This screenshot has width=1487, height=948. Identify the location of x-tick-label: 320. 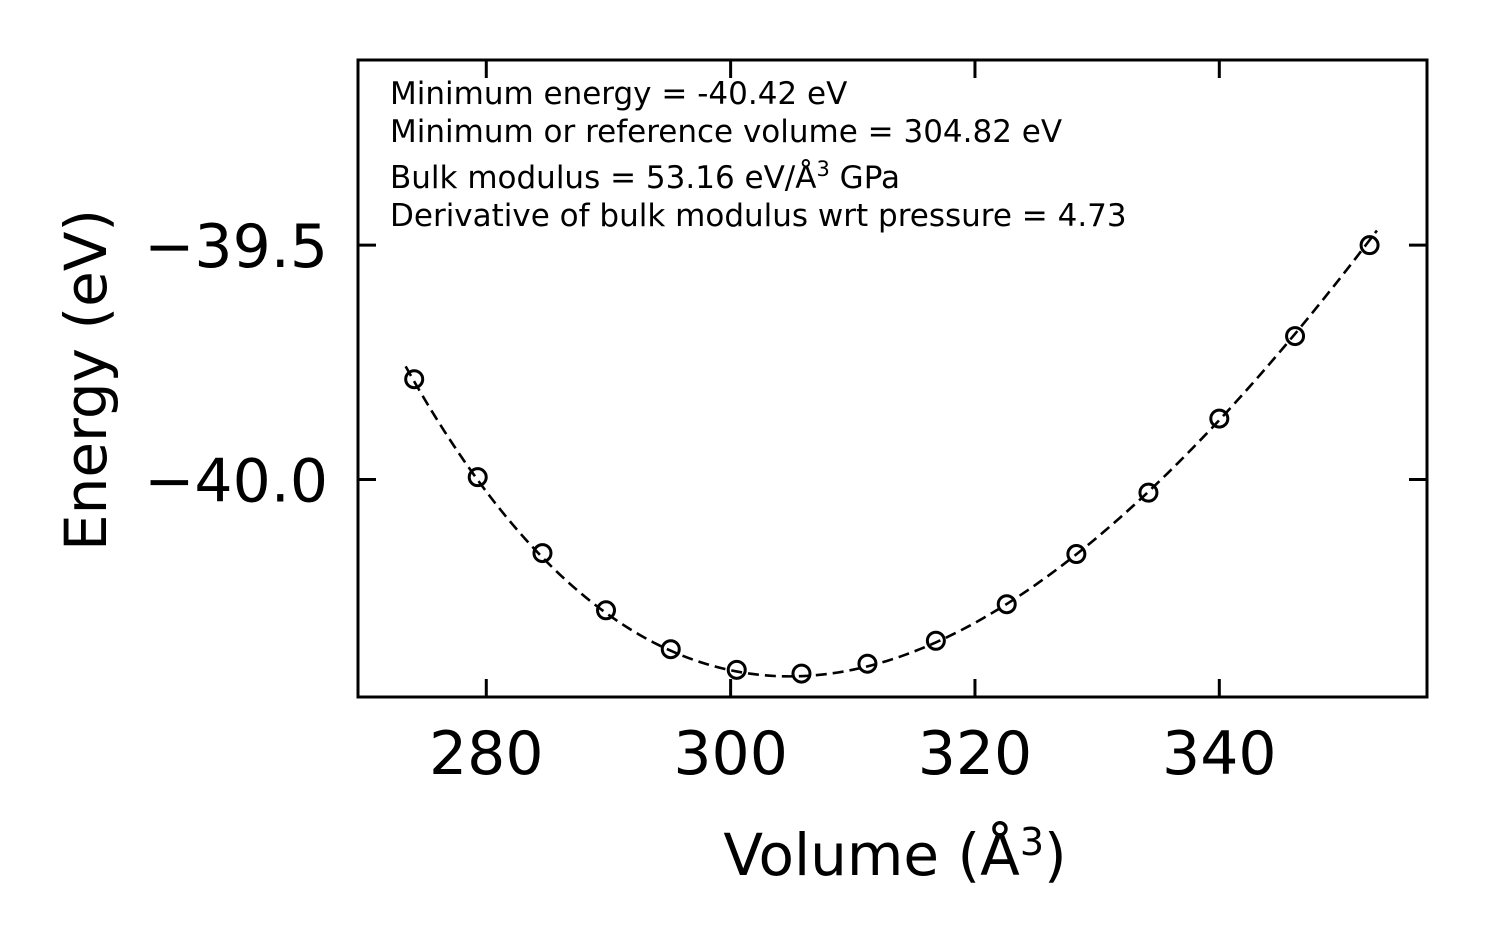
(975, 754).